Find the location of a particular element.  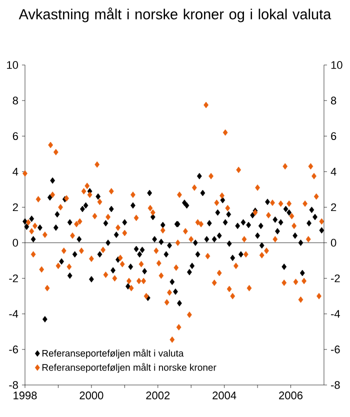

y-tick-label: 8 is located at coordinates (15, 100).